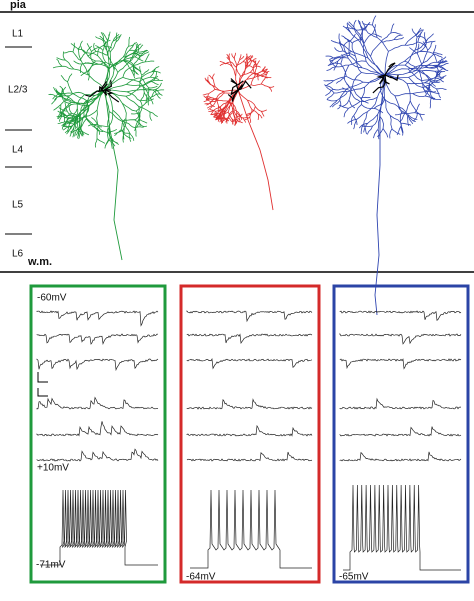 Image resolution: width=474 pixels, height=601 pixels. I want to click on dendrites, so click(386, 77).